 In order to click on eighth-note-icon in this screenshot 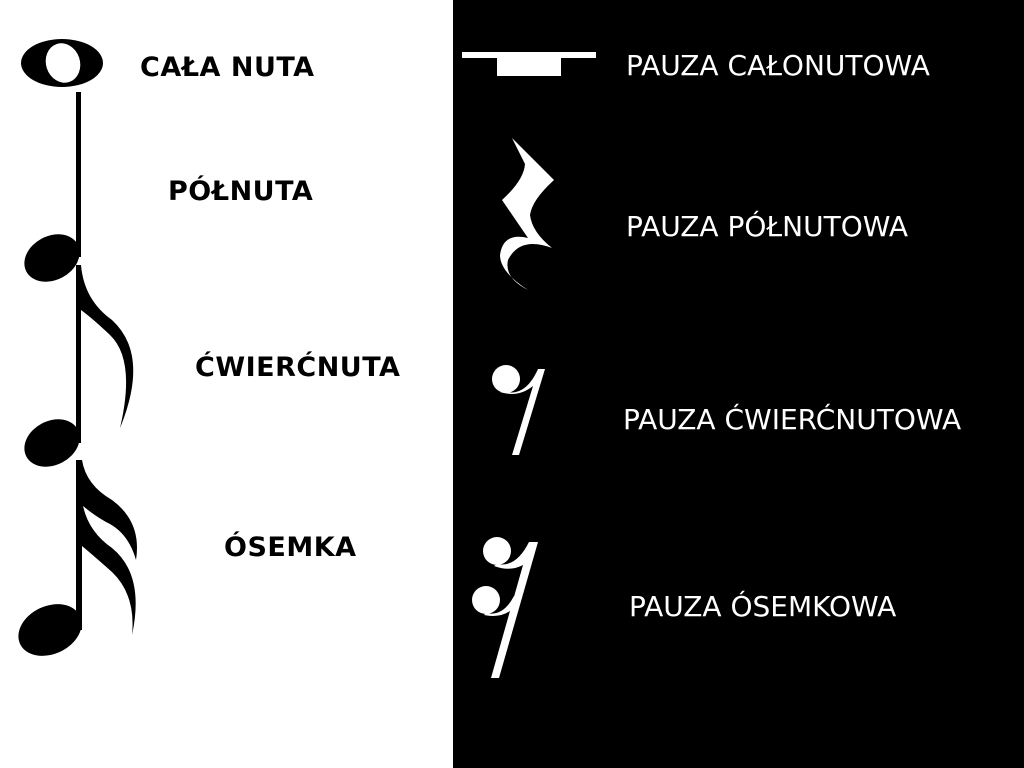, I will do `click(77, 558)`.